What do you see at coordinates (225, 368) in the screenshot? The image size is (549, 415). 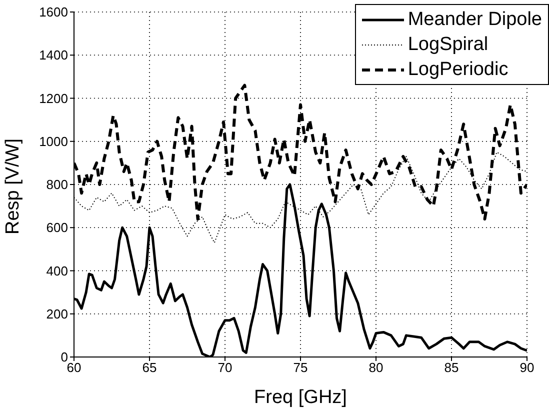 I see `x-tick-label: 70` at bounding box center [225, 368].